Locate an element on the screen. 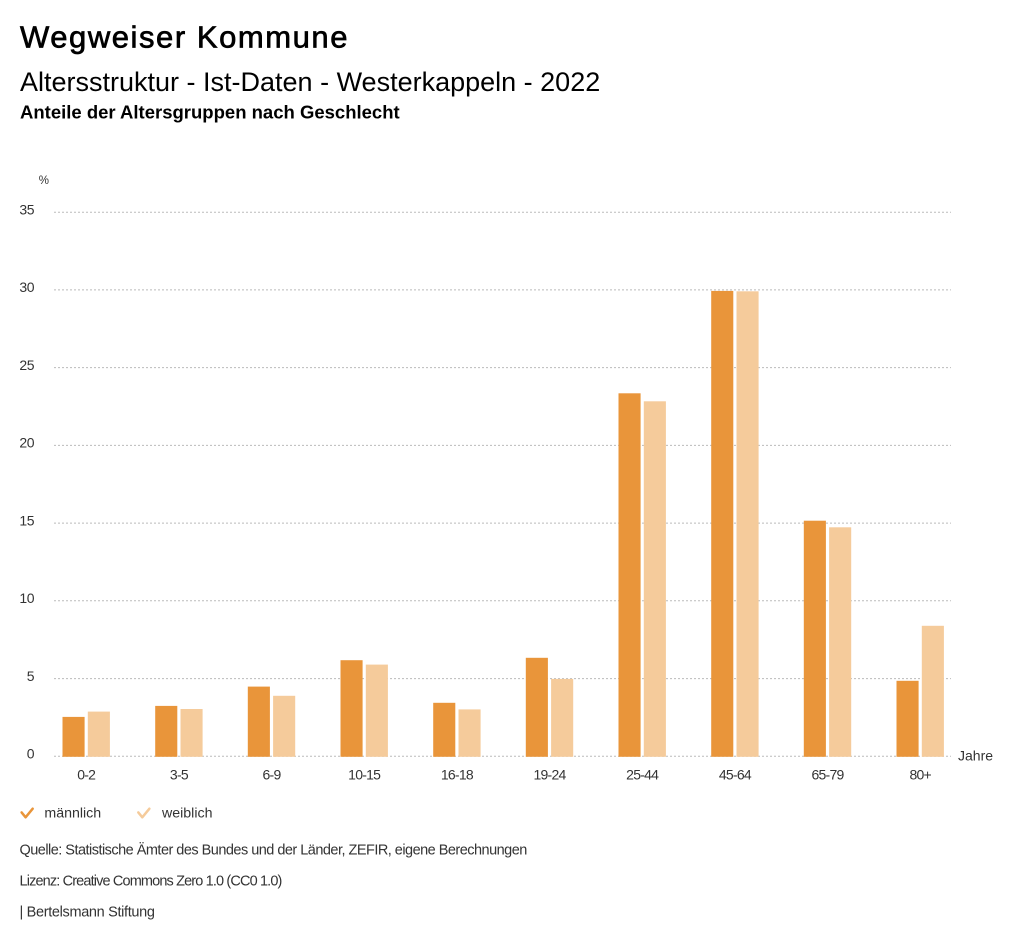 This screenshot has width=1024, height=946. svg-text: 5 is located at coordinates (31, 676).